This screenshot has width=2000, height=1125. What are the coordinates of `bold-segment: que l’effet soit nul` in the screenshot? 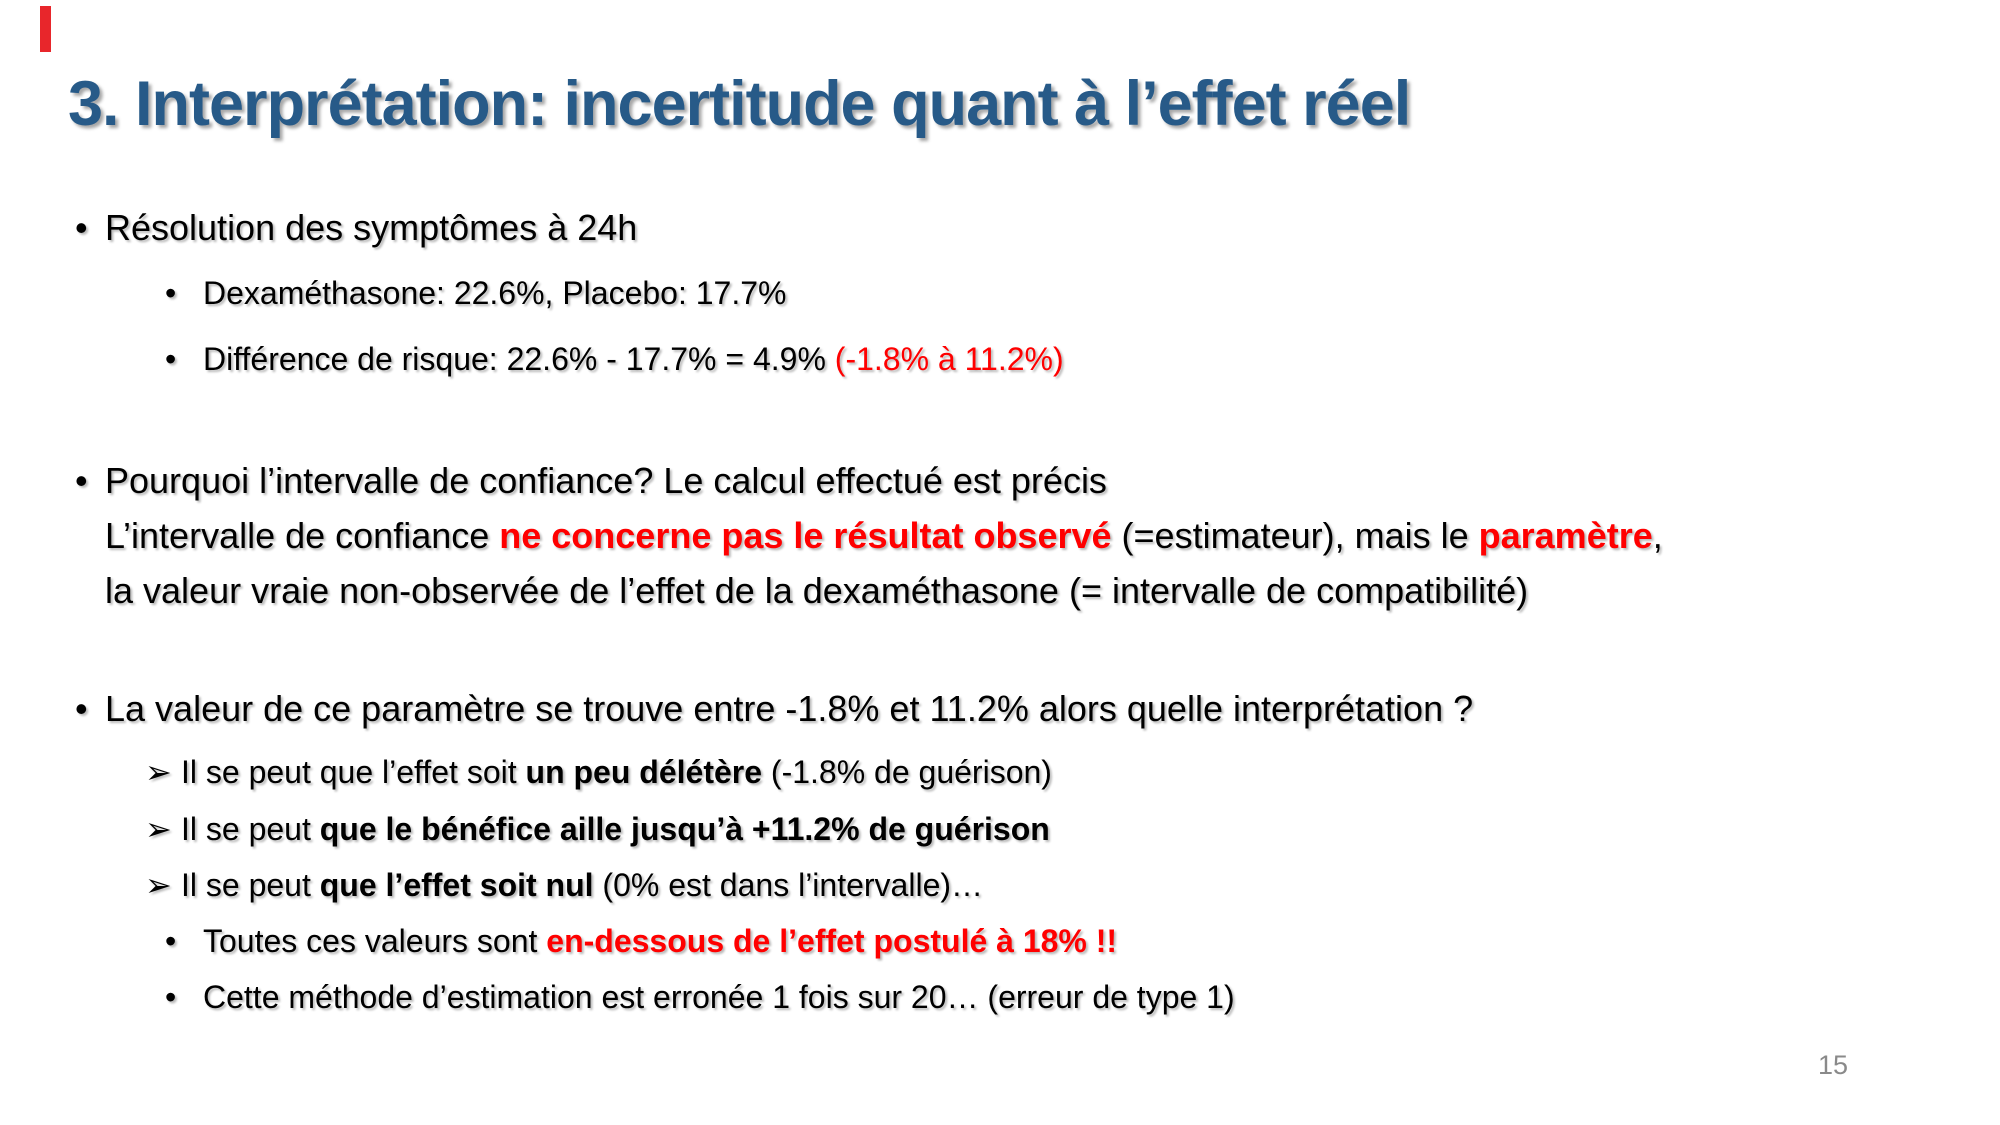 It's located at (456, 885).